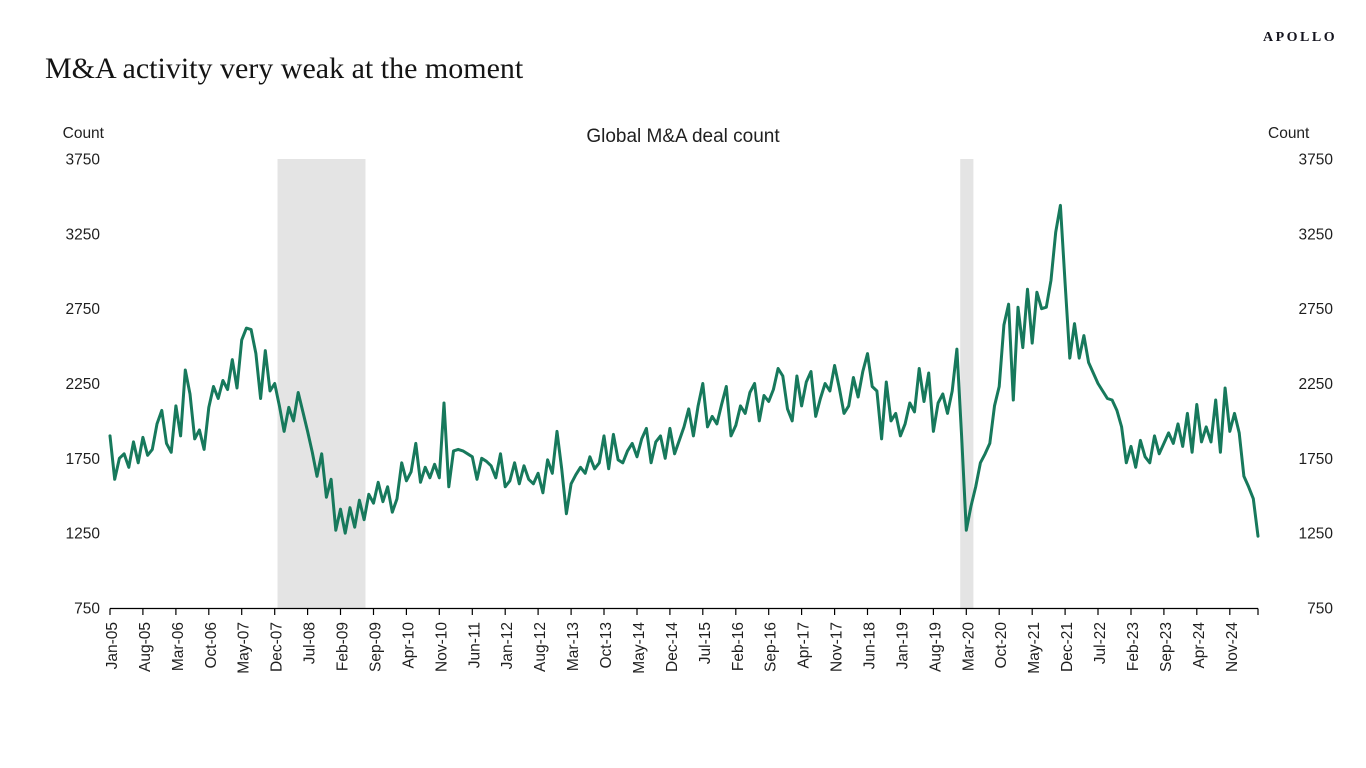  What do you see at coordinates (145, 647) in the screenshot?
I see `x-tick-label: Aug-05` at bounding box center [145, 647].